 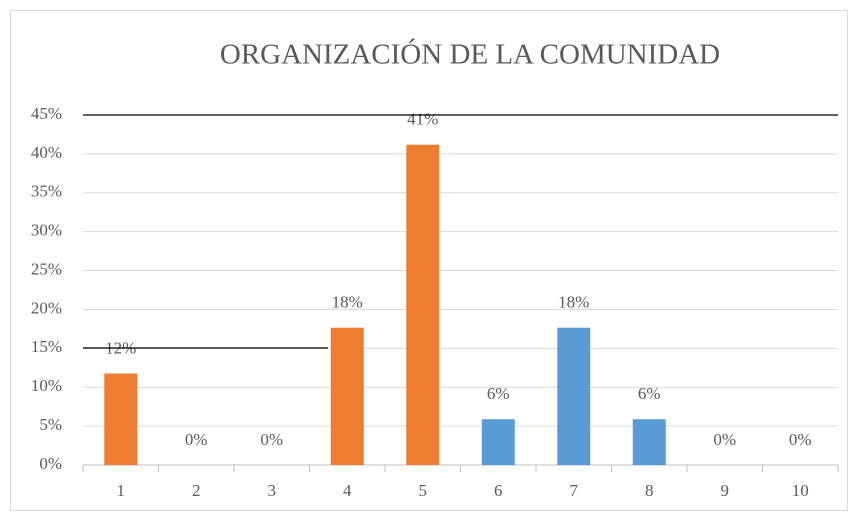 What do you see at coordinates (50, 424) in the screenshot?
I see `y-tick-label: 5%` at bounding box center [50, 424].